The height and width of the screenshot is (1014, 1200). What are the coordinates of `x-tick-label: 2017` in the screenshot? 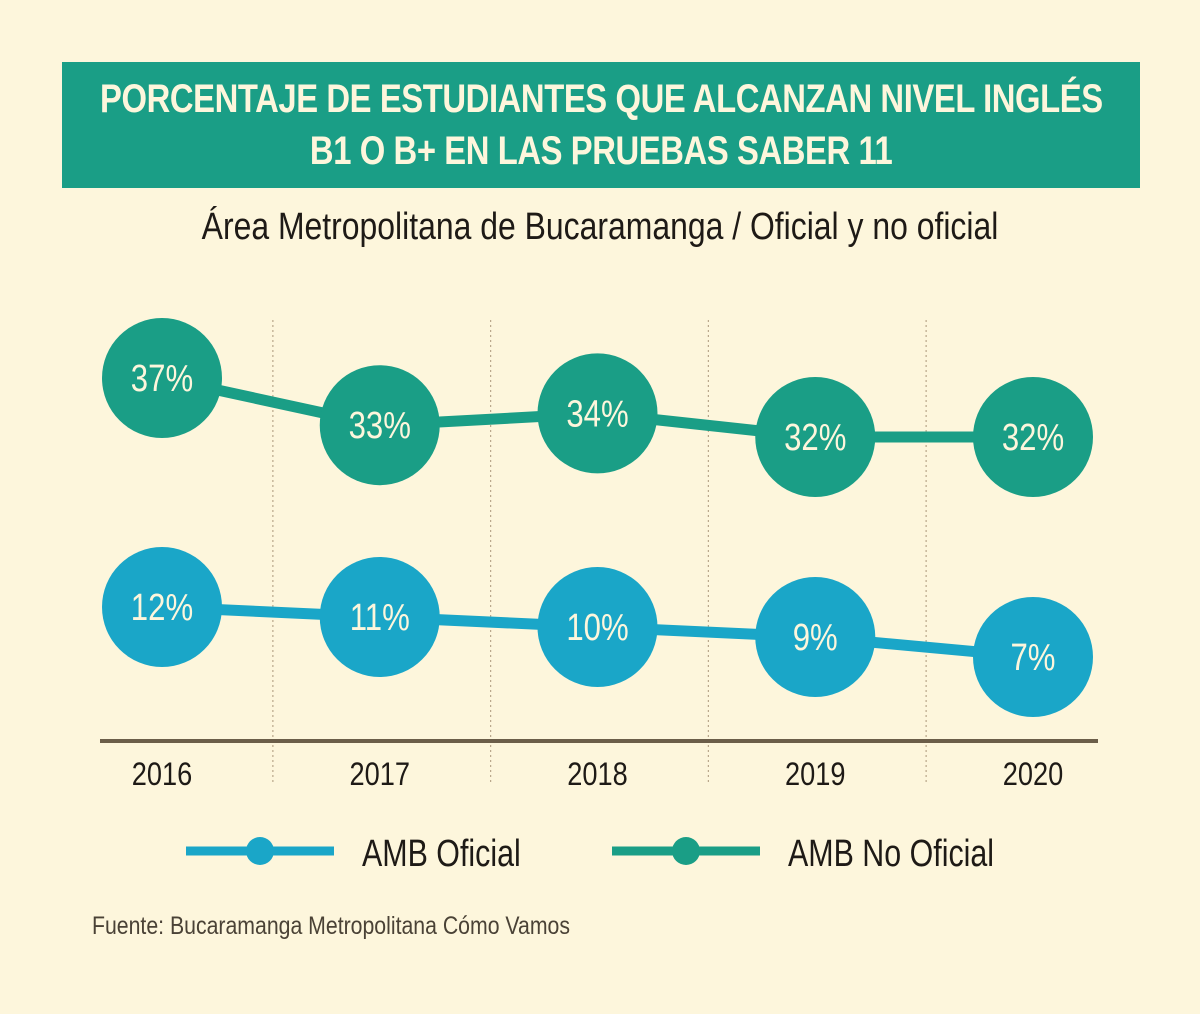 It's located at (380, 775).